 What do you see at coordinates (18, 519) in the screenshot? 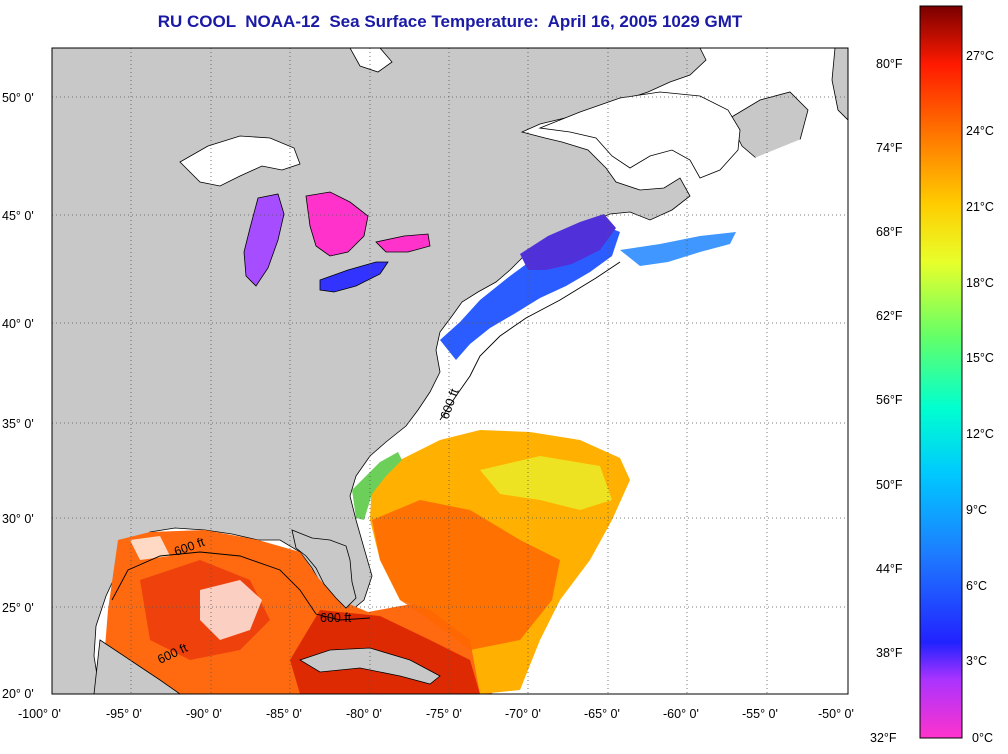
I see `lat-label: 30° 0'` at bounding box center [18, 519].